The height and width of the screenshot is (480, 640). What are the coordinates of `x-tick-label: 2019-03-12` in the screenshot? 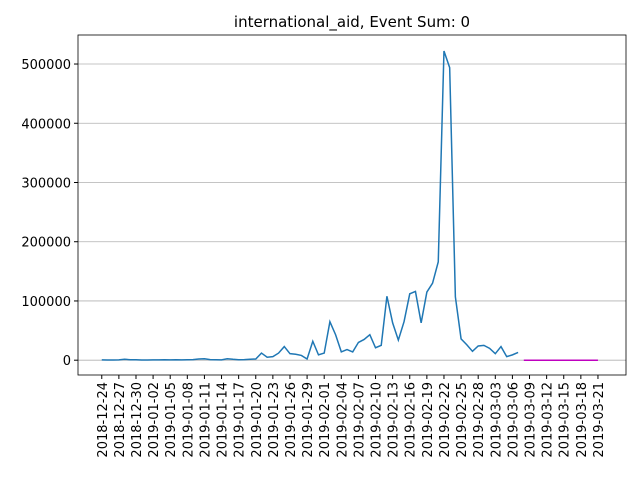 It's located at (548, 420).